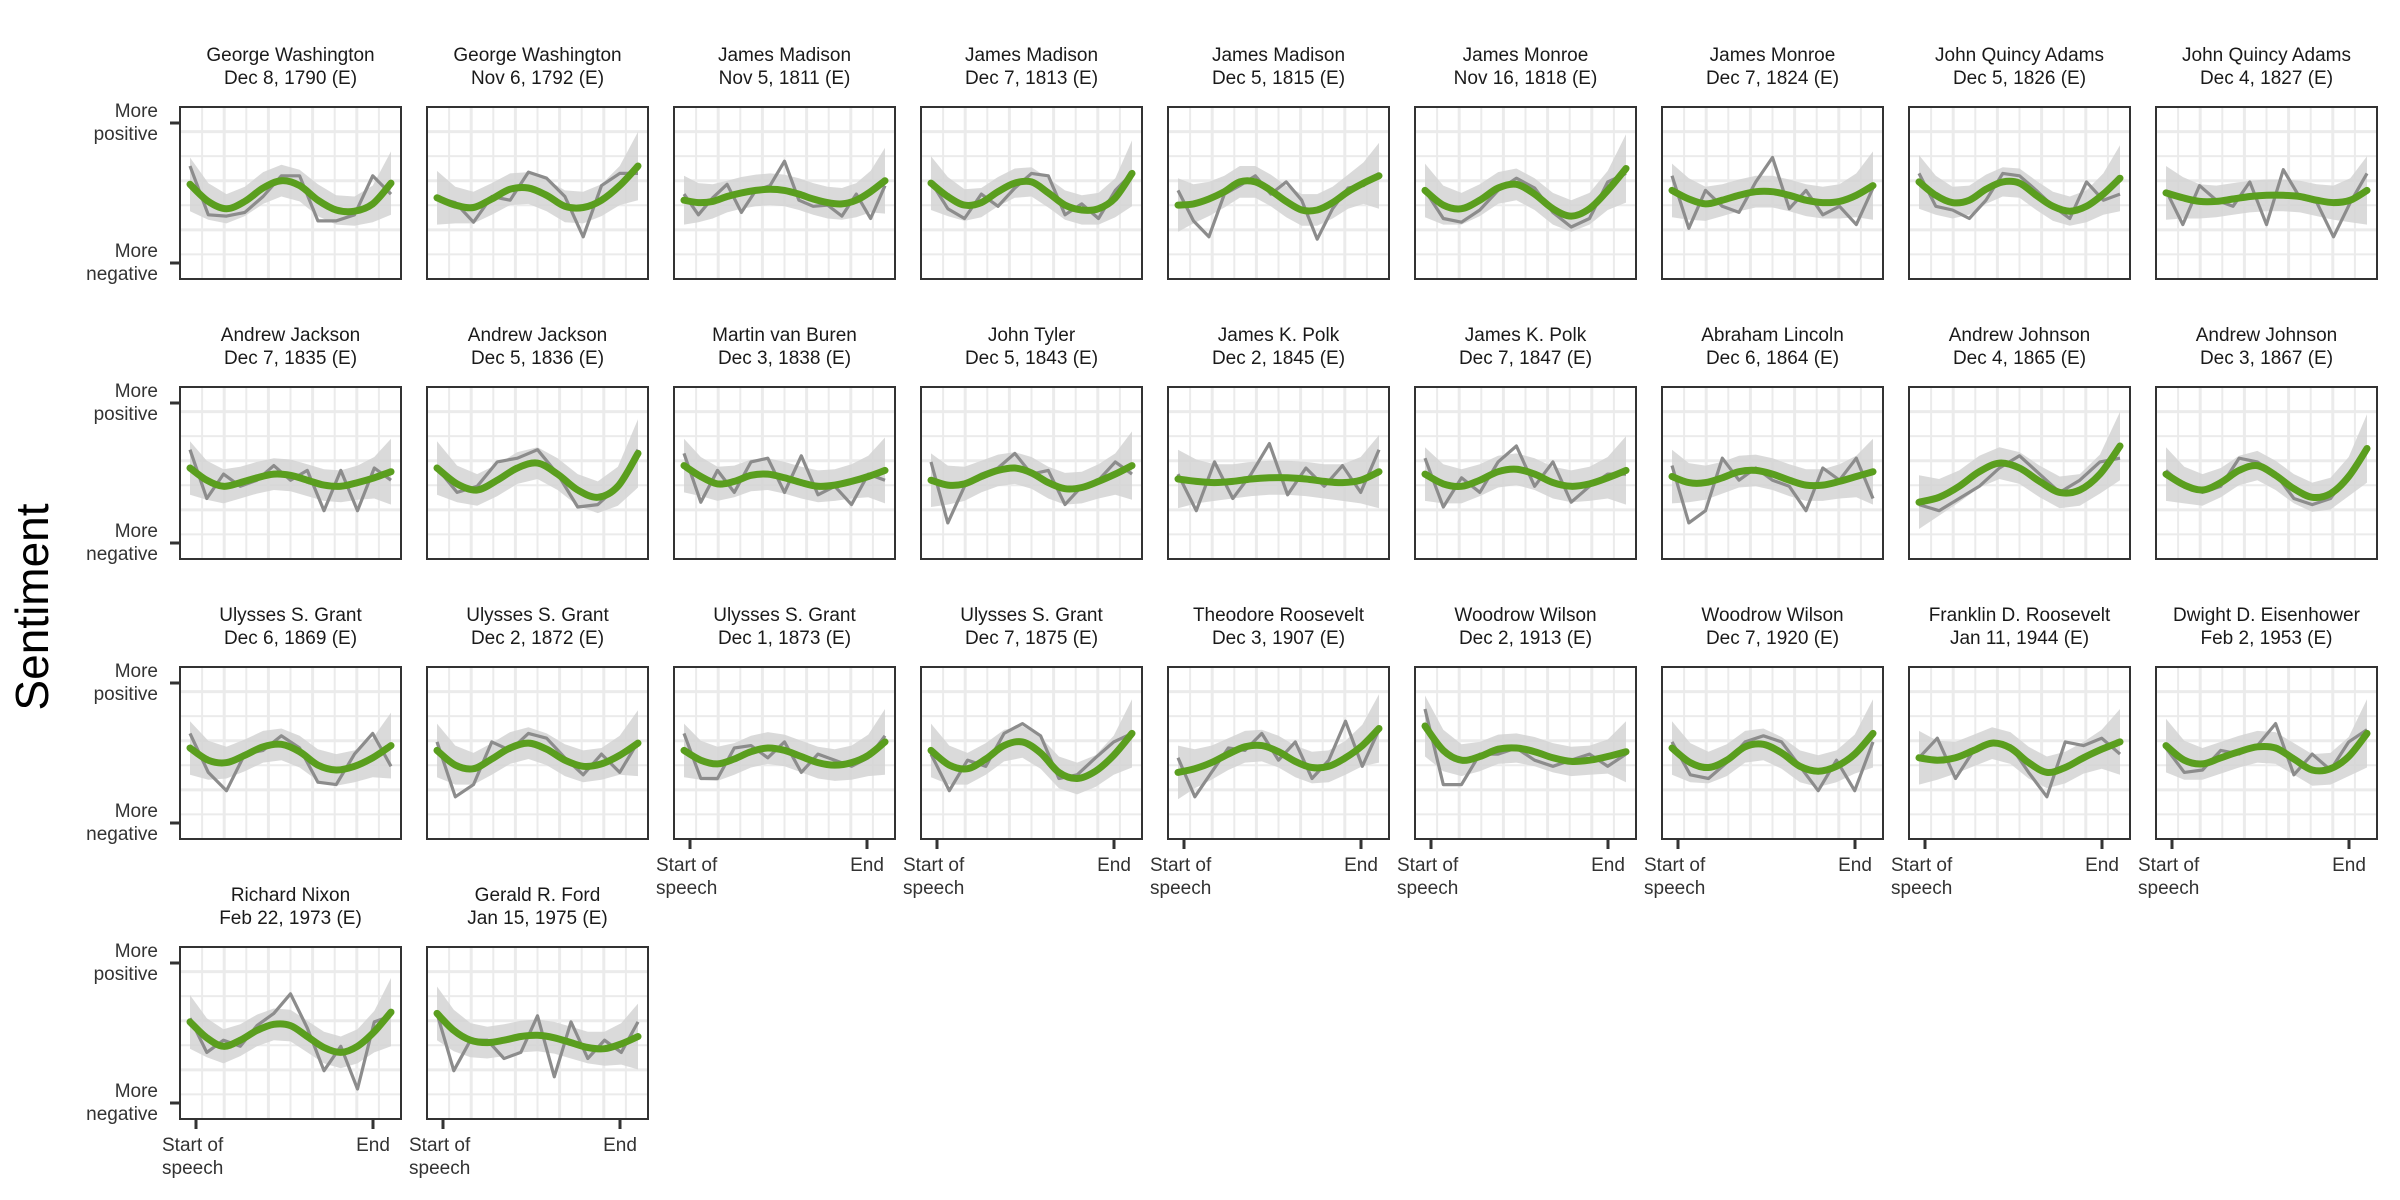 The height and width of the screenshot is (1200, 2400). What do you see at coordinates (784, 358) in the screenshot?
I see `facet-title-date: Dec 3, 1838 (E)` at bounding box center [784, 358].